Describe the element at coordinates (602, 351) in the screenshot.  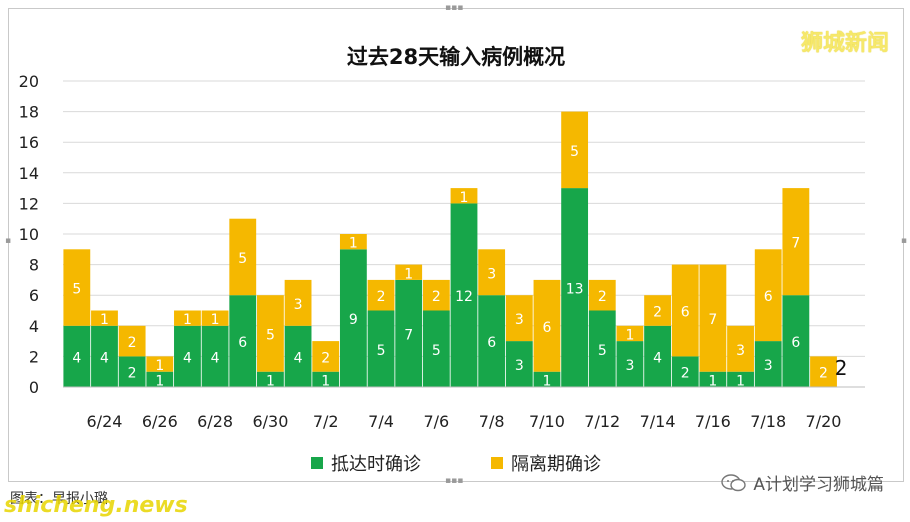
I see `data-label-arrival: 5` at that location.